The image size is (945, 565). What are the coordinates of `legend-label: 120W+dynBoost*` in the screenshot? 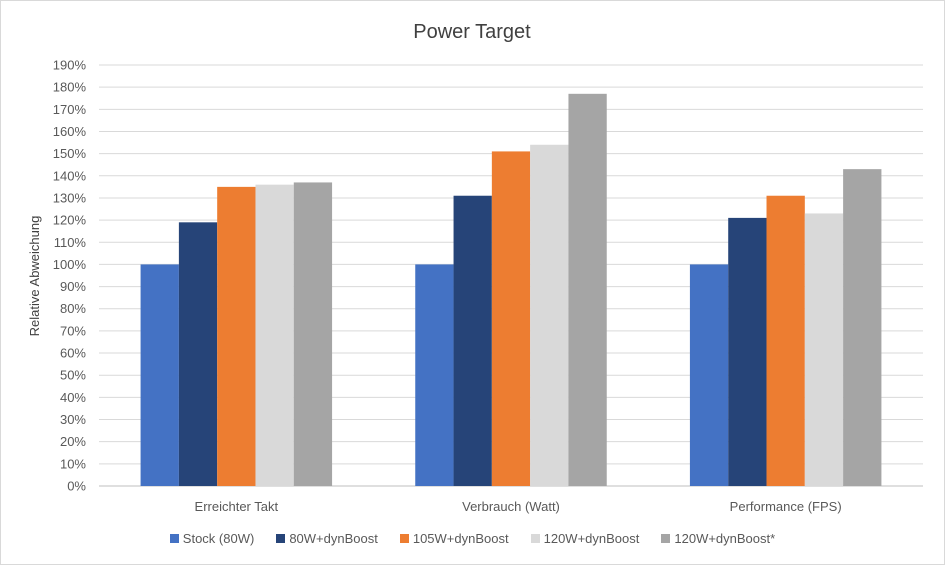 It's located at (725, 538).